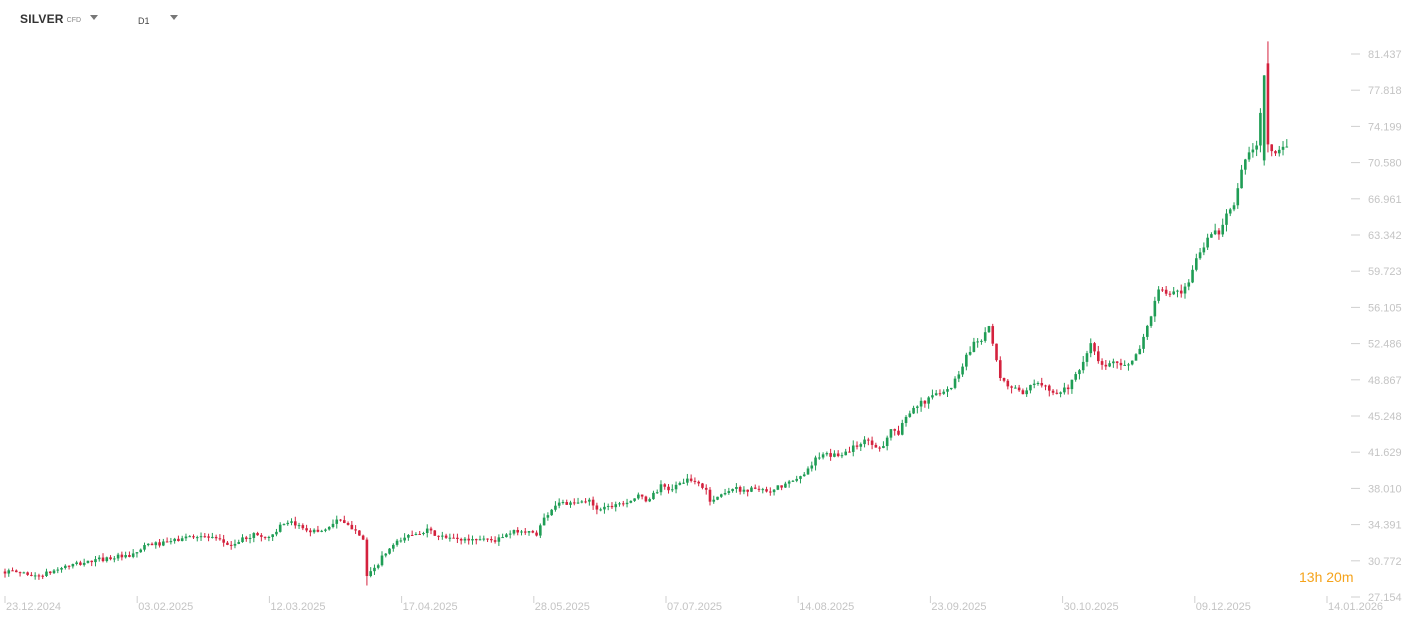 This screenshot has width=1426, height=623. Describe the element at coordinates (430, 607) in the screenshot. I see `x-tick-label: 17.04.2025` at that location.